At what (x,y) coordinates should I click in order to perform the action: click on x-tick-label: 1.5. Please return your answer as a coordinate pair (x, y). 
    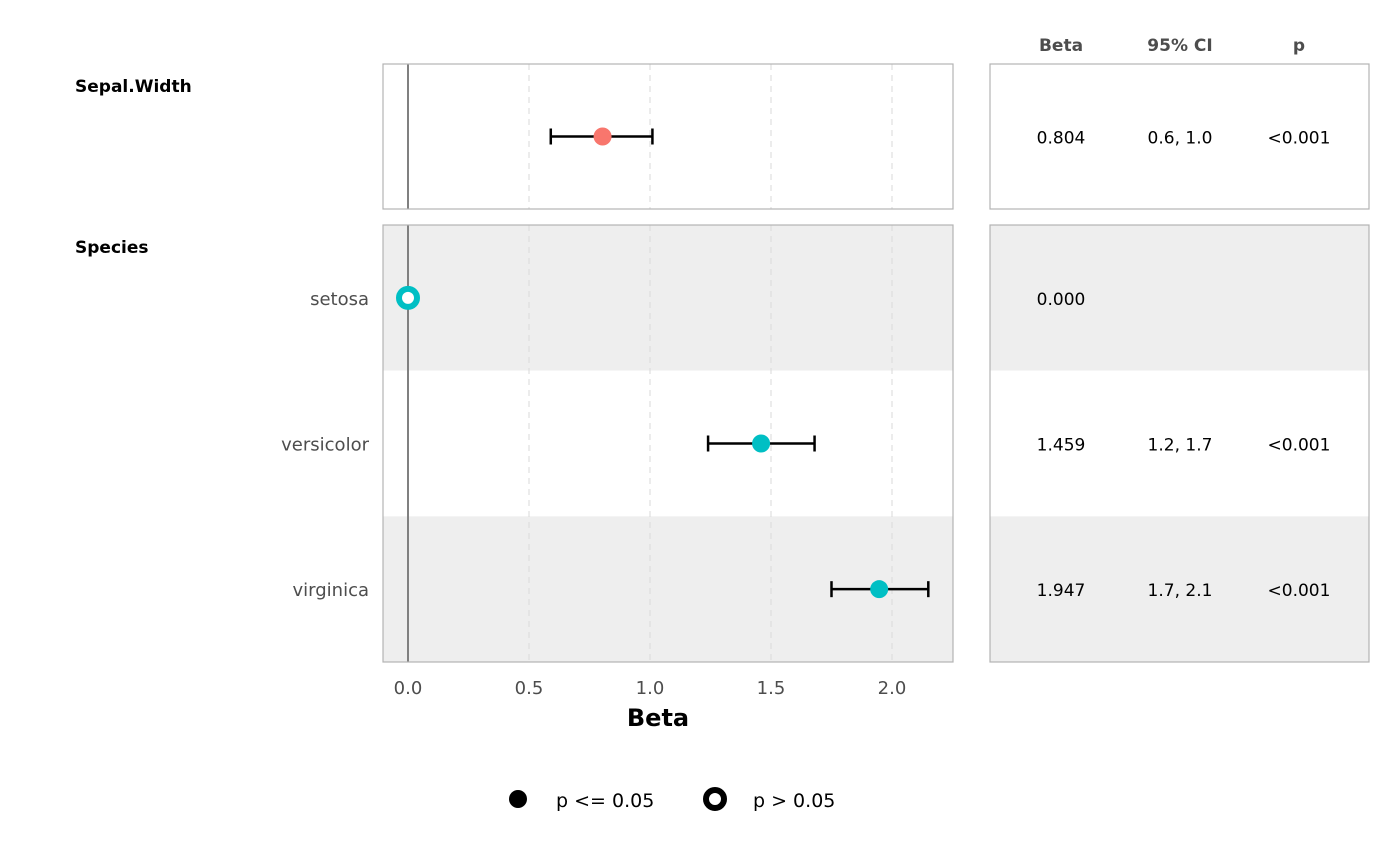
    Looking at the image, I should click on (771, 688).